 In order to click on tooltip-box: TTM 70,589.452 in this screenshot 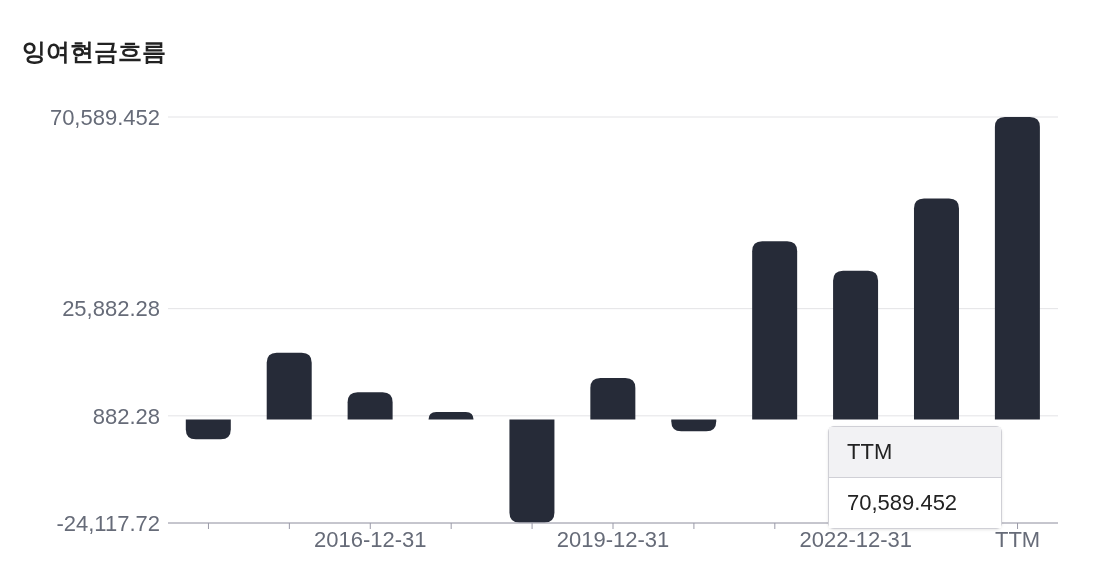, I will do `click(915, 477)`.